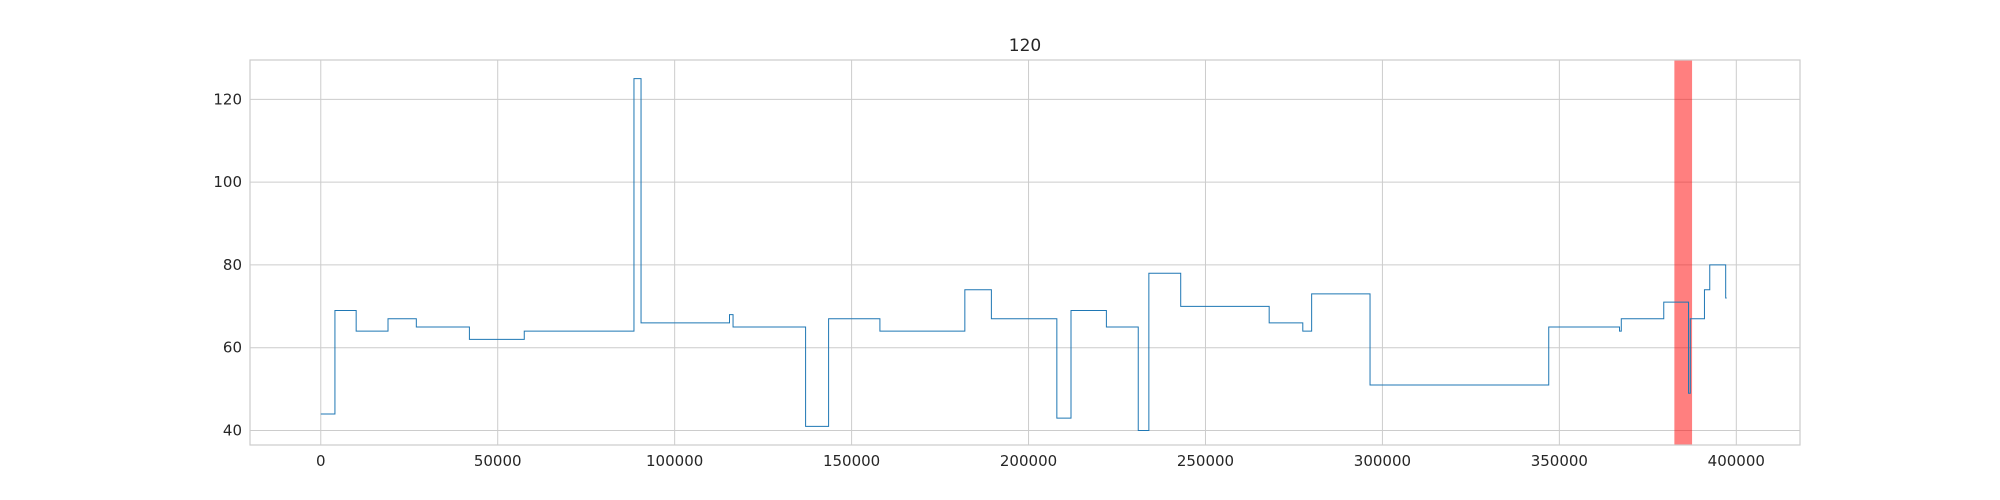 Image resolution: width=2000 pixels, height=500 pixels. Describe the element at coordinates (321, 461) in the screenshot. I see `x-tick-label: 0` at that location.